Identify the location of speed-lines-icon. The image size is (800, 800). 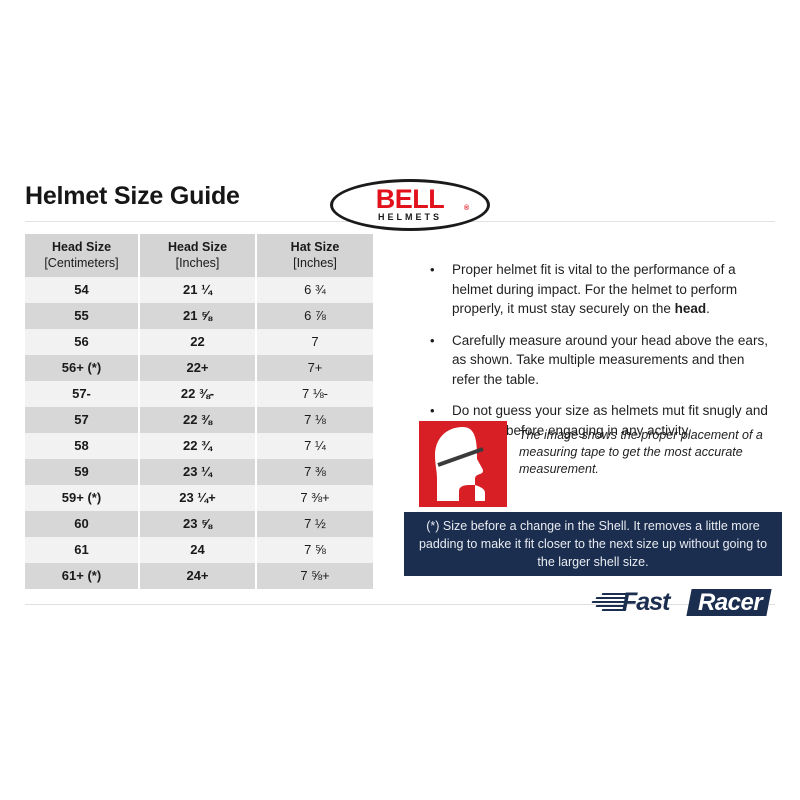
(609, 603).